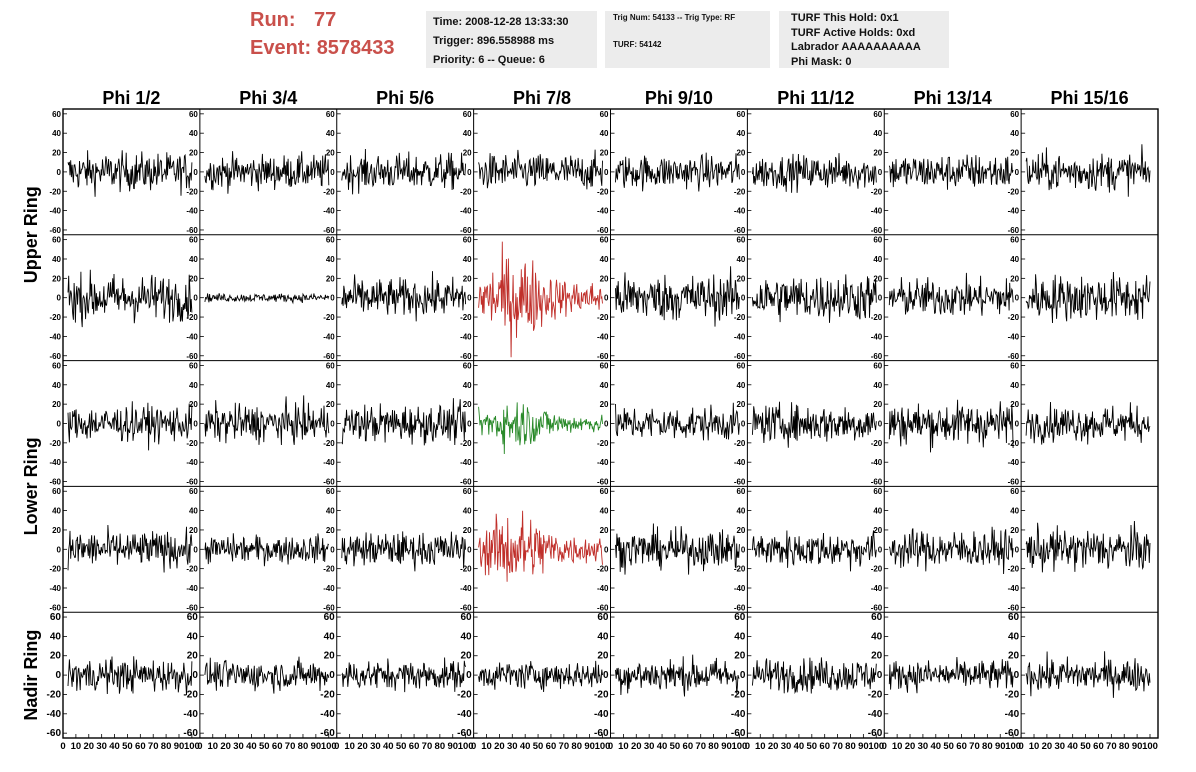 This screenshot has height=772, width=1196. I want to click on column-header: Phi 11/12, so click(815, 98).